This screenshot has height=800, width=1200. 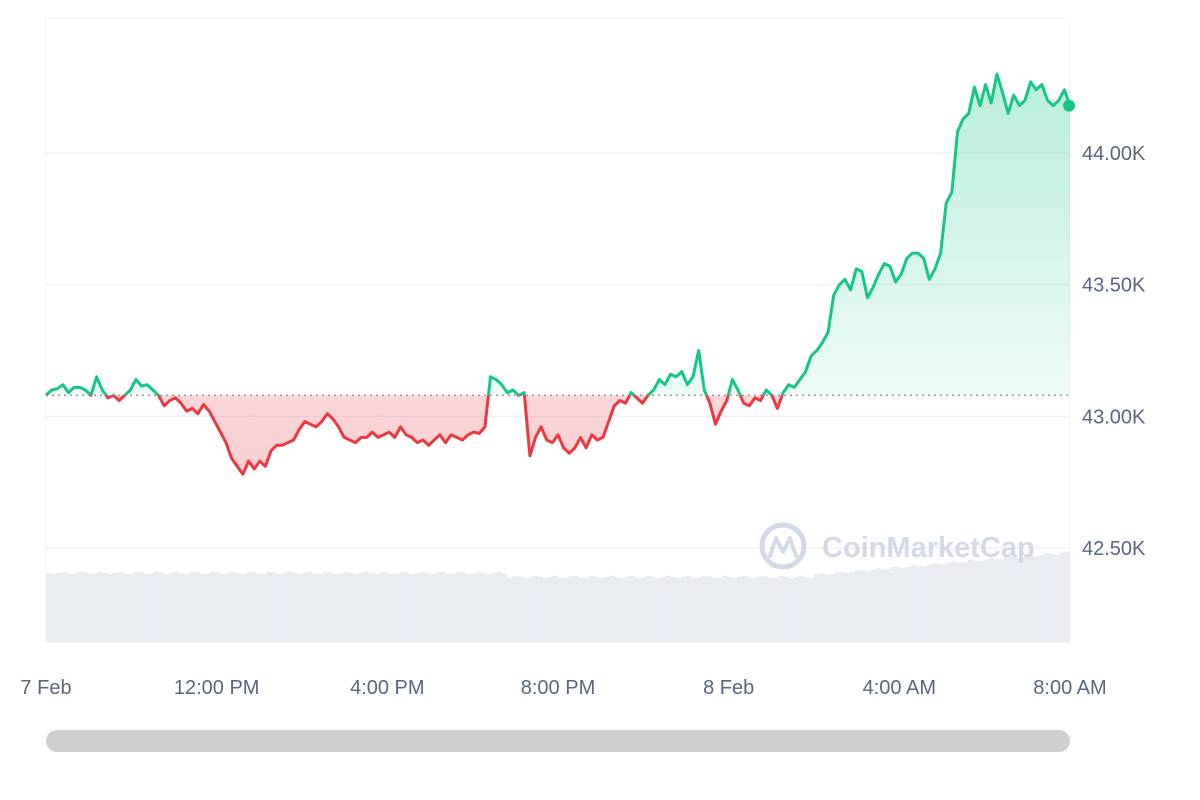 What do you see at coordinates (1114, 417) in the screenshot?
I see `y-tick-label: 43.00K` at bounding box center [1114, 417].